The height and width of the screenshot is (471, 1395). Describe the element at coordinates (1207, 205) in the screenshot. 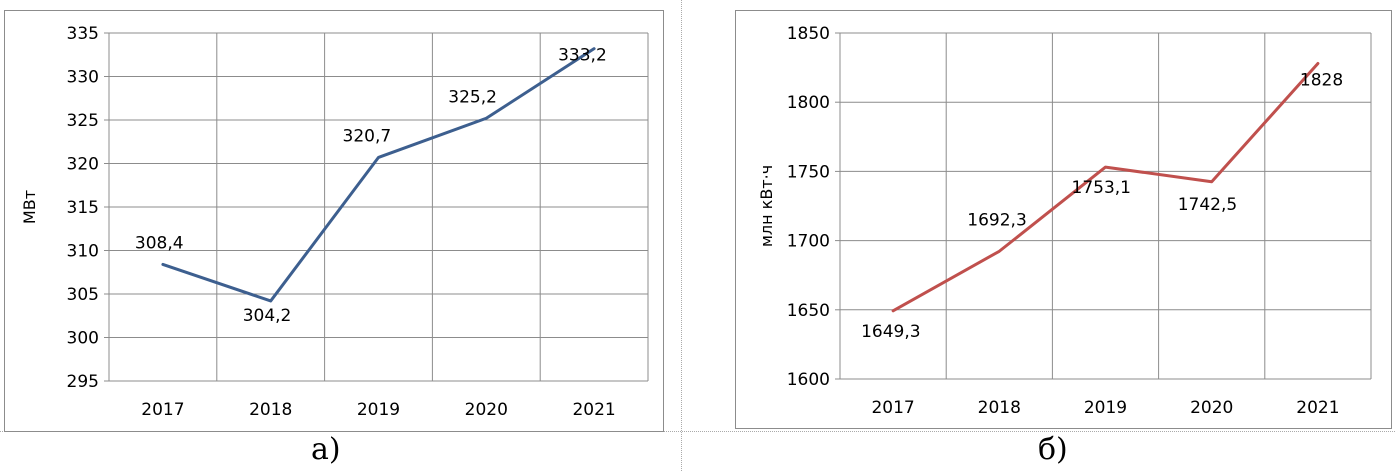

I see `chart-b-data-label: 1742,5` at that location.